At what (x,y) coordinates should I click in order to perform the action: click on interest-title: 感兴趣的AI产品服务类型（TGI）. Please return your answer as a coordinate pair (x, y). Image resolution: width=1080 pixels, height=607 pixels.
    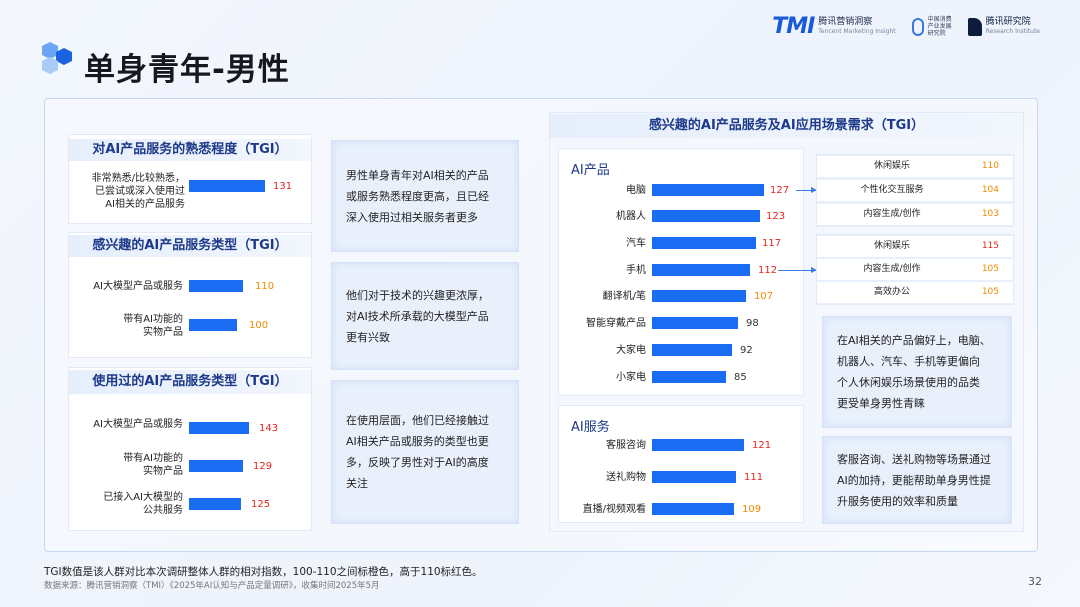
    Looking at the image, I should click on (190, 246).